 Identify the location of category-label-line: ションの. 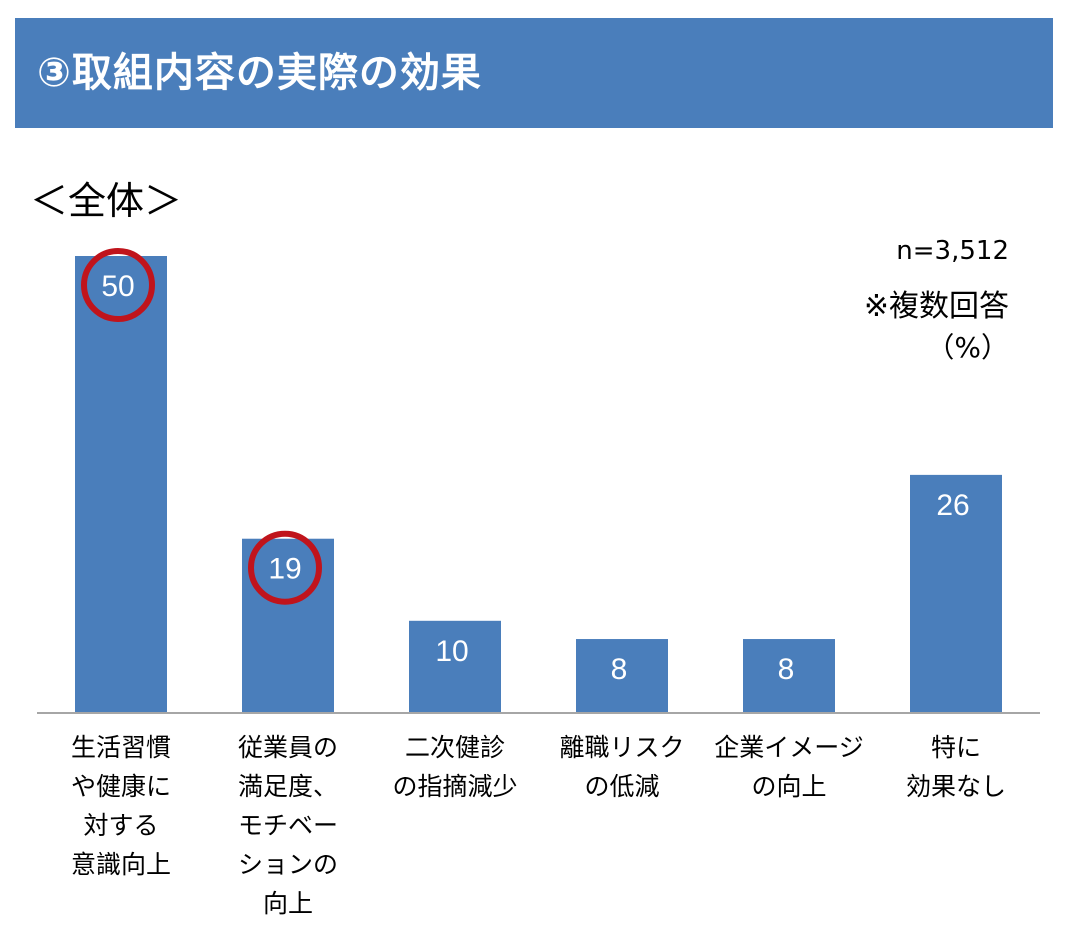
(287, 864).